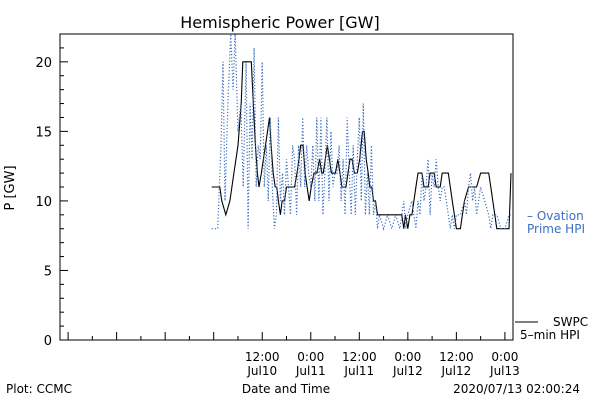 This screenshot has width=600, height=400. I want to click on legend-swpc-line1: SWPC, so click(570, 322).